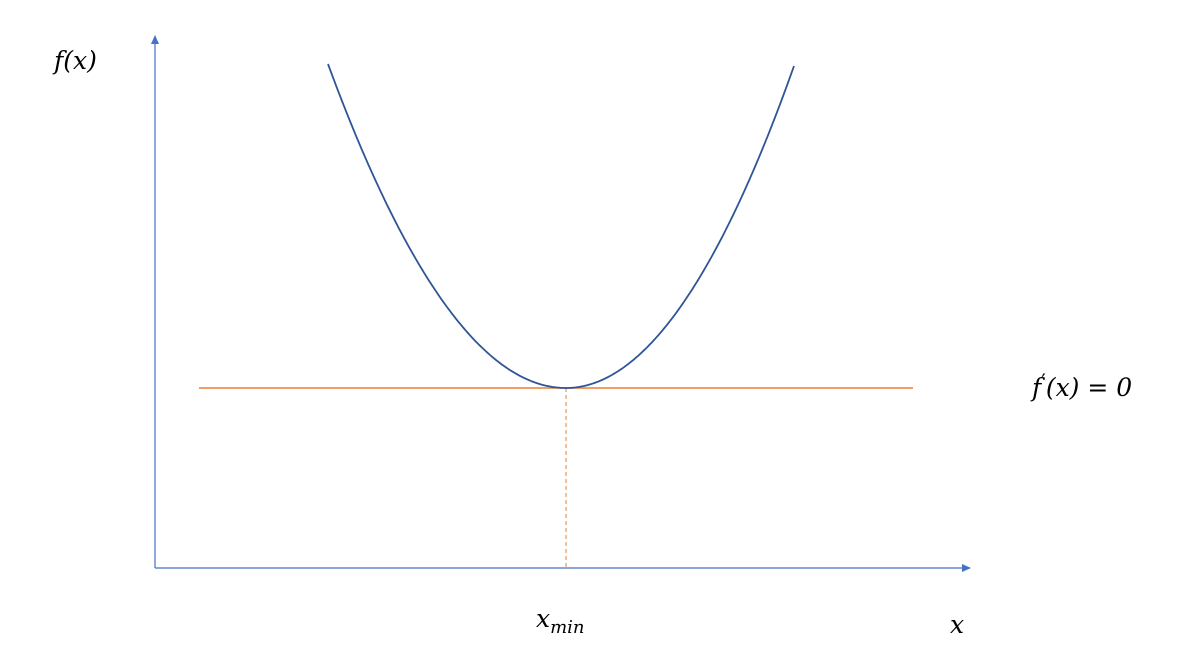  Describe the element at coordinates (74, 60) in the screenshot. I see `y-axis-label: f(x)` at that location.